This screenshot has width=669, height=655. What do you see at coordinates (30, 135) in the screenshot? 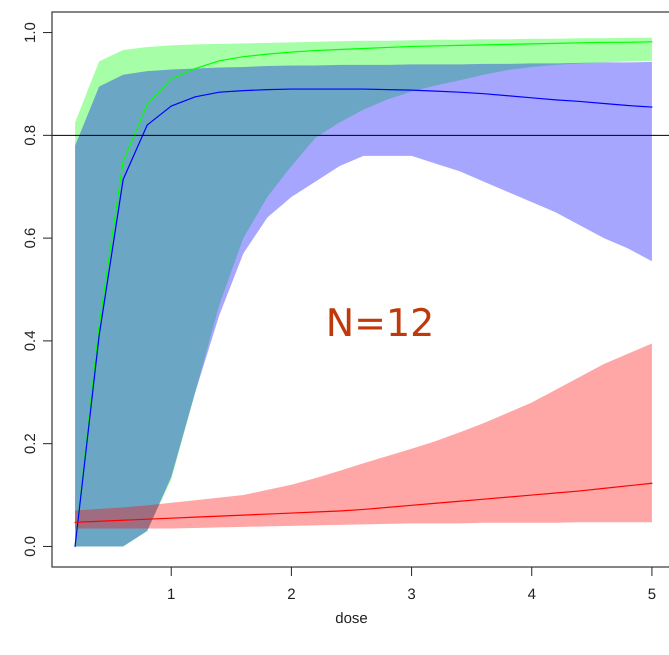
I see `y-tick-label: 0.8` at bounding box center [30, 135].